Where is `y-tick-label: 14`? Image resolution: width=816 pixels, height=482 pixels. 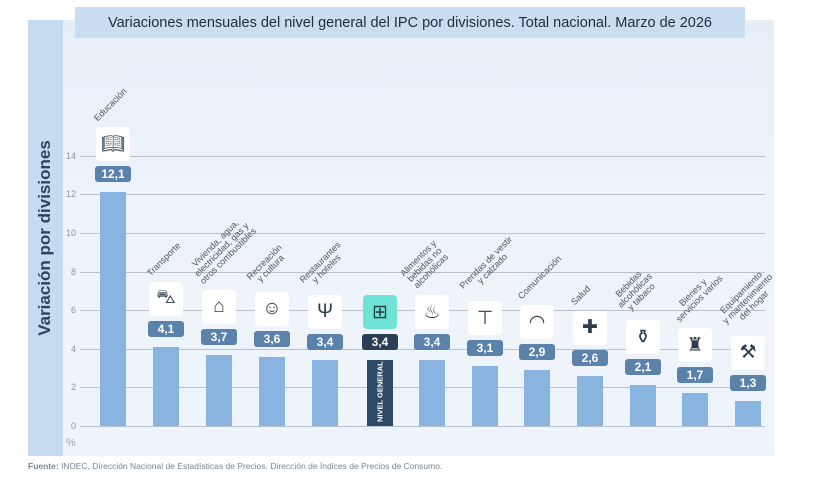
y-tick-label: 14 is located at coordinates (70, 155).